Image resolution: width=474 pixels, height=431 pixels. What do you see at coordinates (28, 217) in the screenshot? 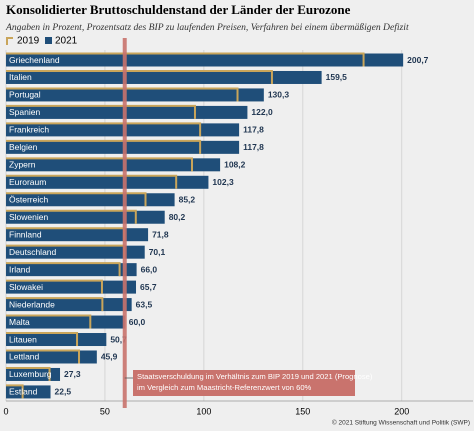
I see `category-label: Slowenien` at bounding box center [28, 217].